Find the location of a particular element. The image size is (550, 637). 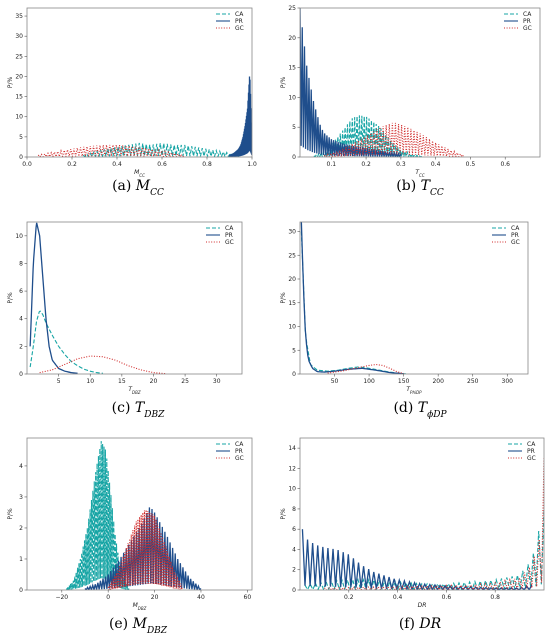

plot-area-f is located at coordinates (422, 524).